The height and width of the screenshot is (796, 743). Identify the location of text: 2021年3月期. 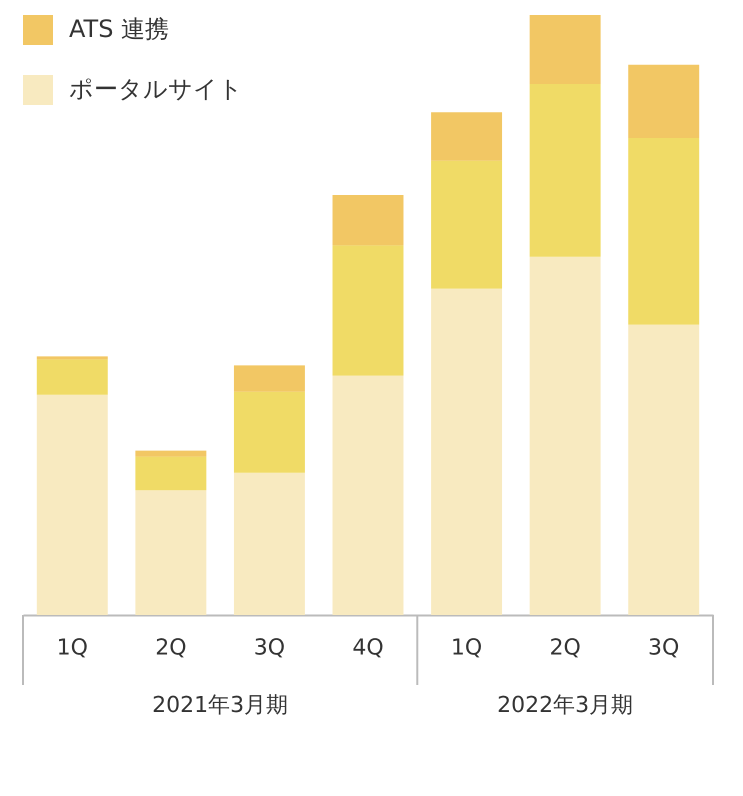
(220, 705).